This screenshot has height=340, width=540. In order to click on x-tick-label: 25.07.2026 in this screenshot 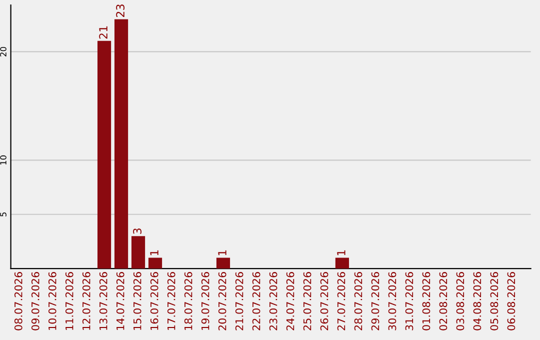, I will do `click(307, 301)`.